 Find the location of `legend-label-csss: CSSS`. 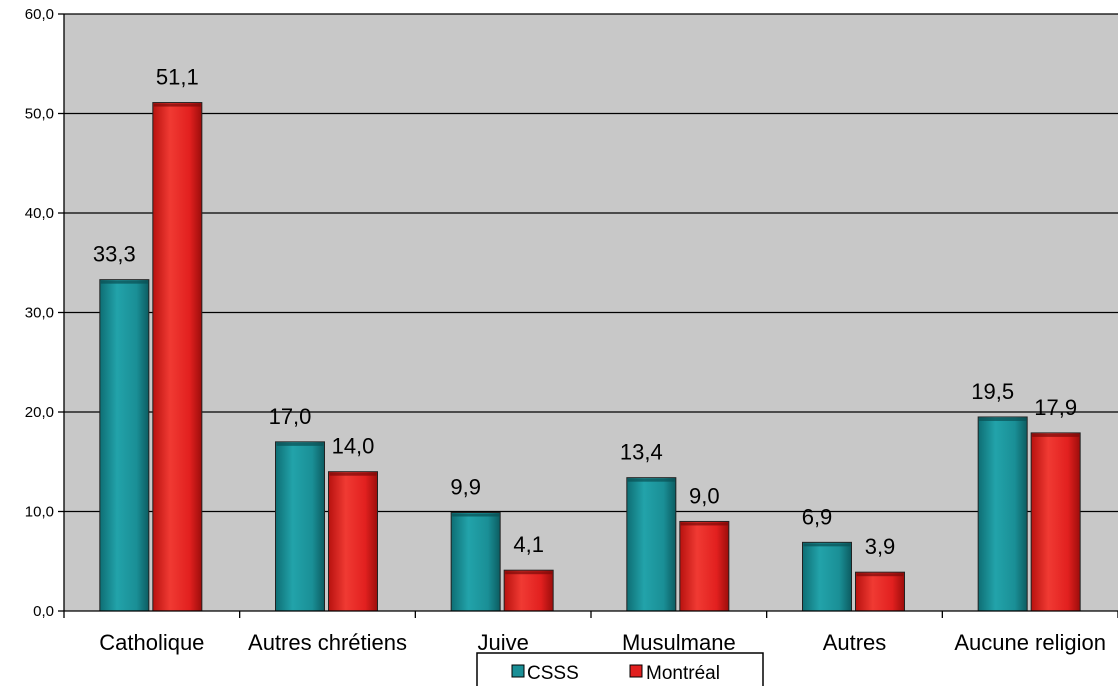

legend-label-csss: CSSS is located at coordinates (553, 673).